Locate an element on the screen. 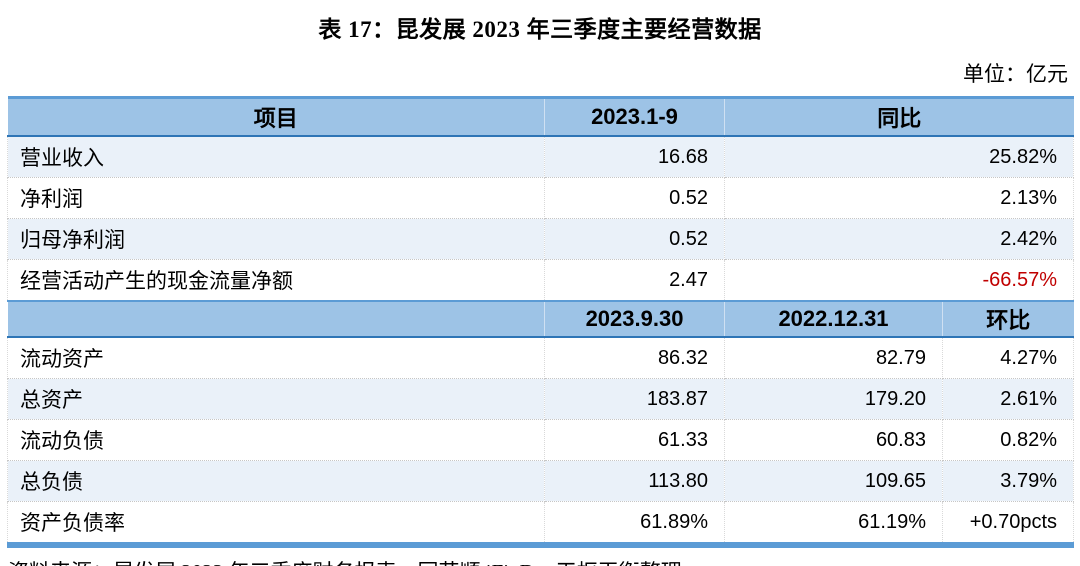  unit-note: 单位：亿元 is located at coordinates (1015, 74).